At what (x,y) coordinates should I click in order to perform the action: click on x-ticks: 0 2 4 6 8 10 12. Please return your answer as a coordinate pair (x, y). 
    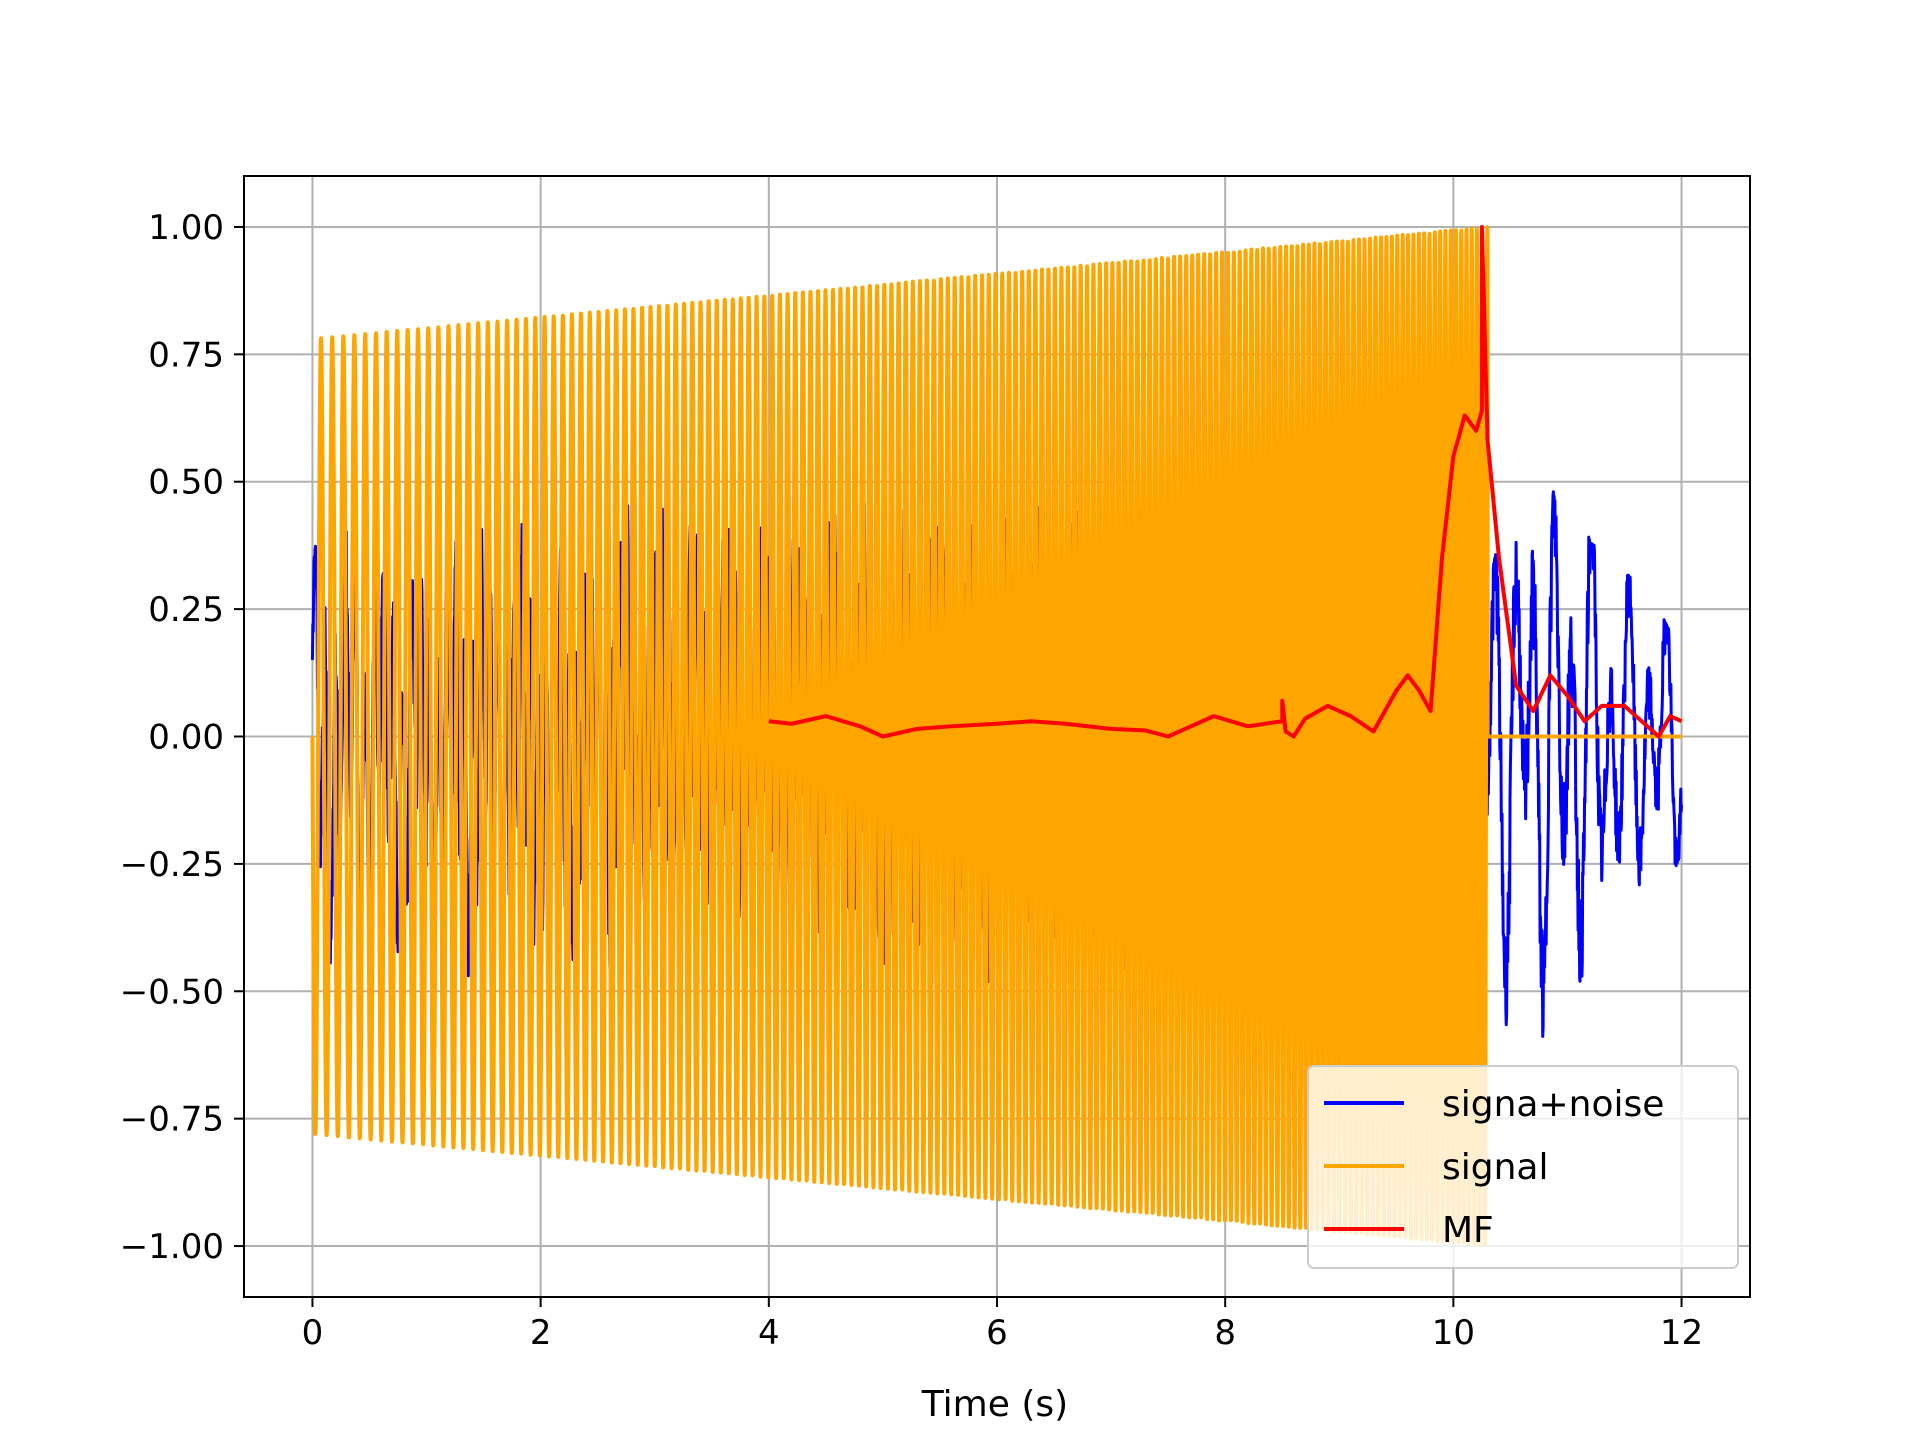
    Looking at the image, I should click on (1002, 1325).